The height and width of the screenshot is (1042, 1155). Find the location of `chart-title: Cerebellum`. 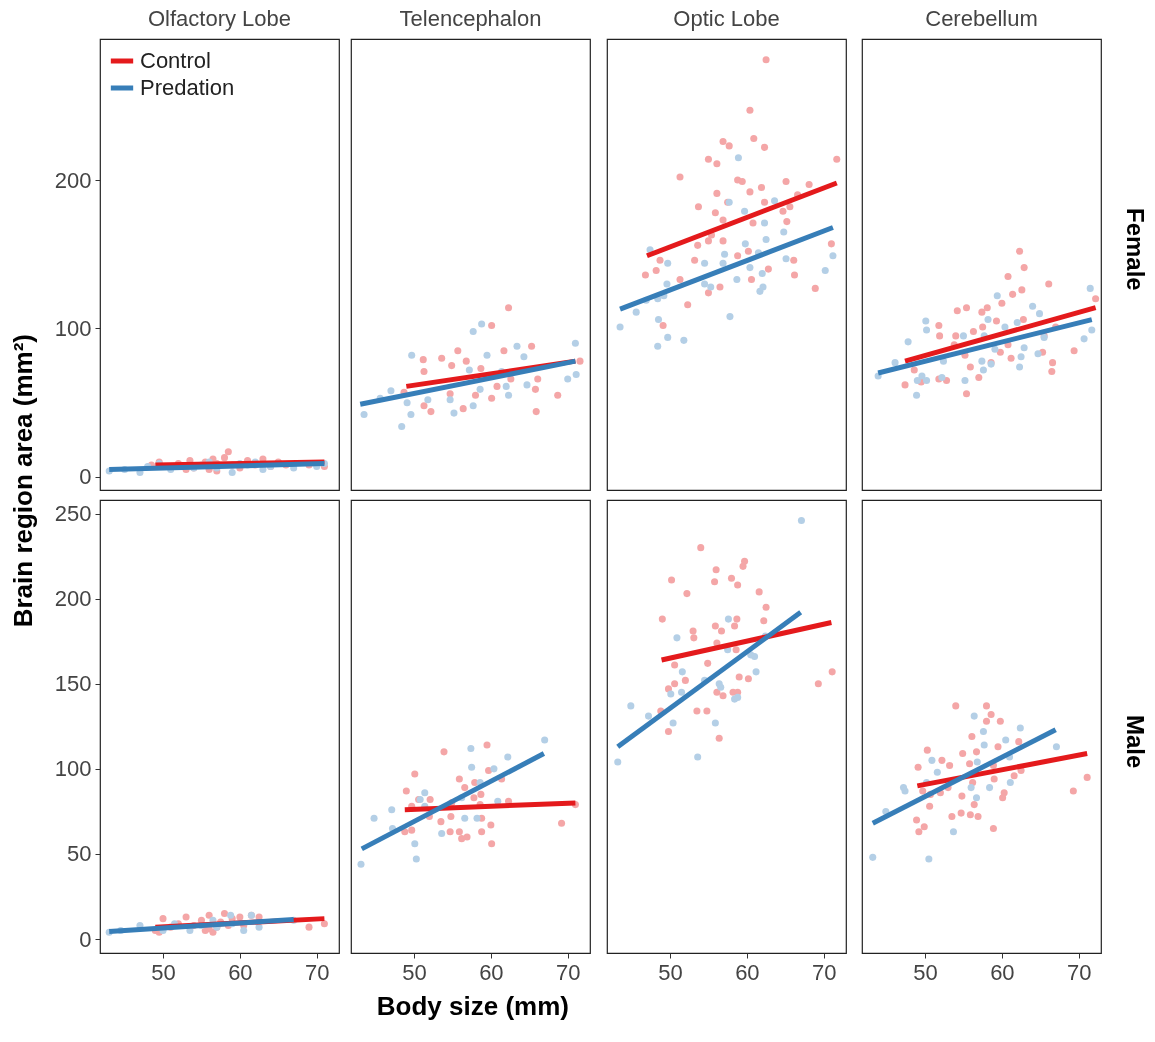

chart-title: Cerebellum is located at coordinates (981, 18).